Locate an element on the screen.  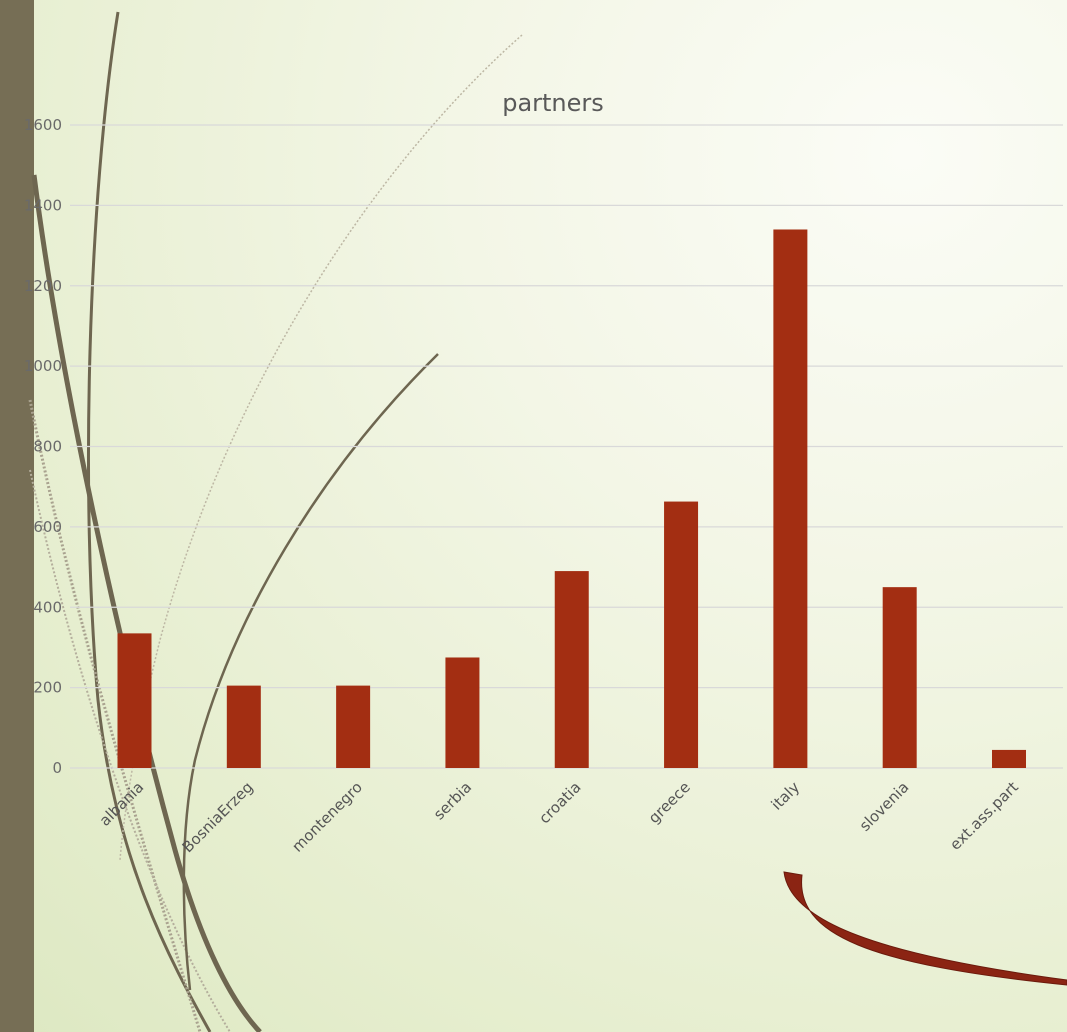
chart-title: partners is located at coordinates (553, 103).